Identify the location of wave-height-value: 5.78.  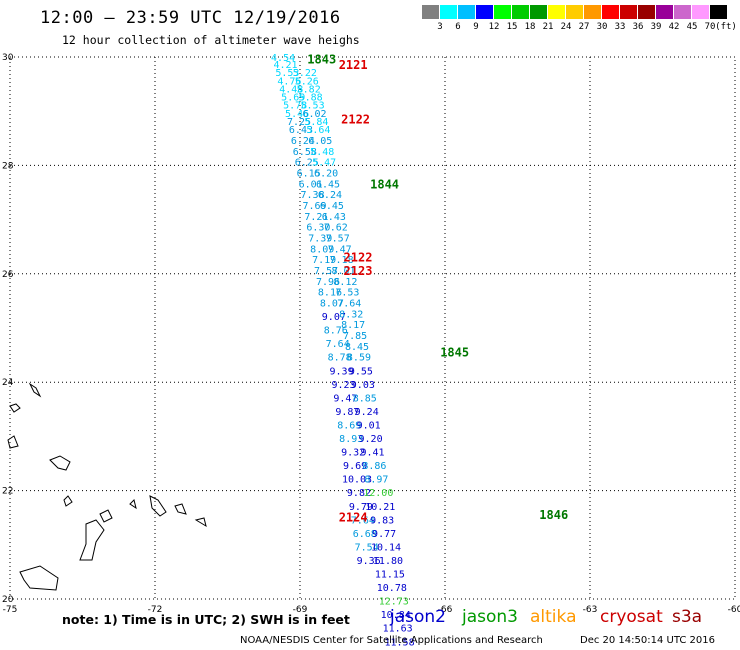
(295, 106).